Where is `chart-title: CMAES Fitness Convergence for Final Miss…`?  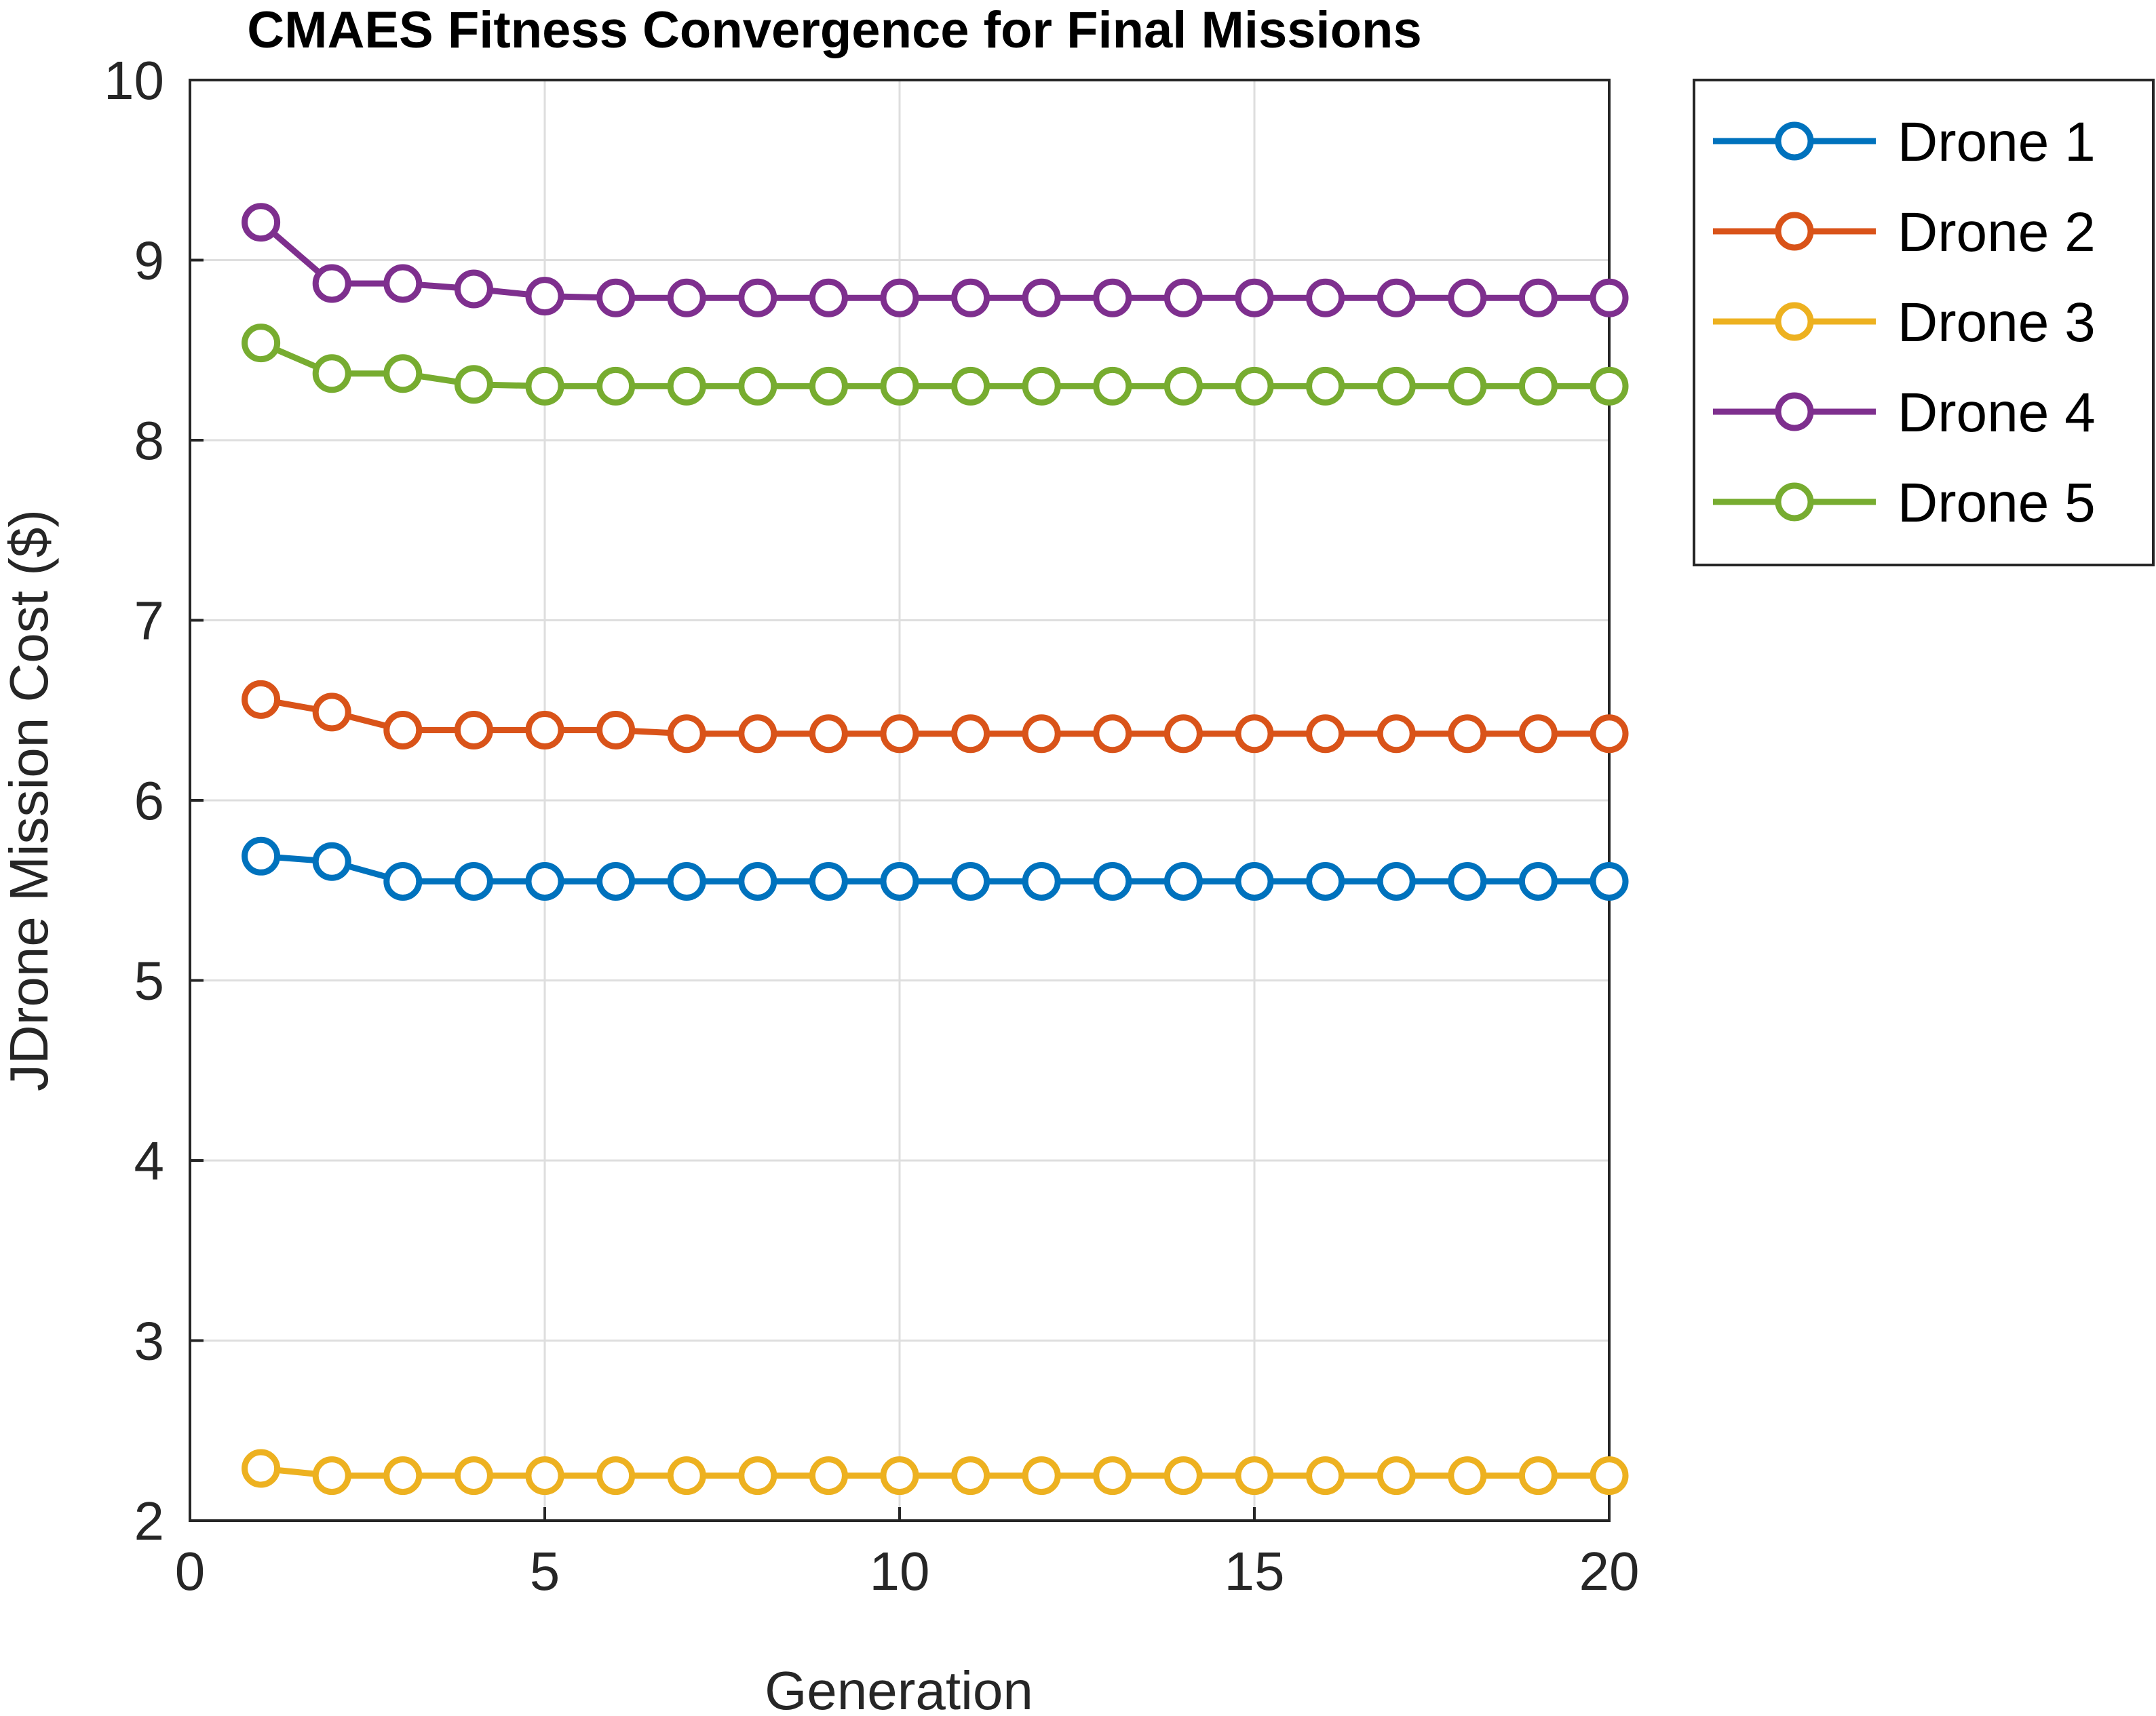 chart-title: CMAES Fitness Convergence for Final Miss… is located at coordinates (834, 30).